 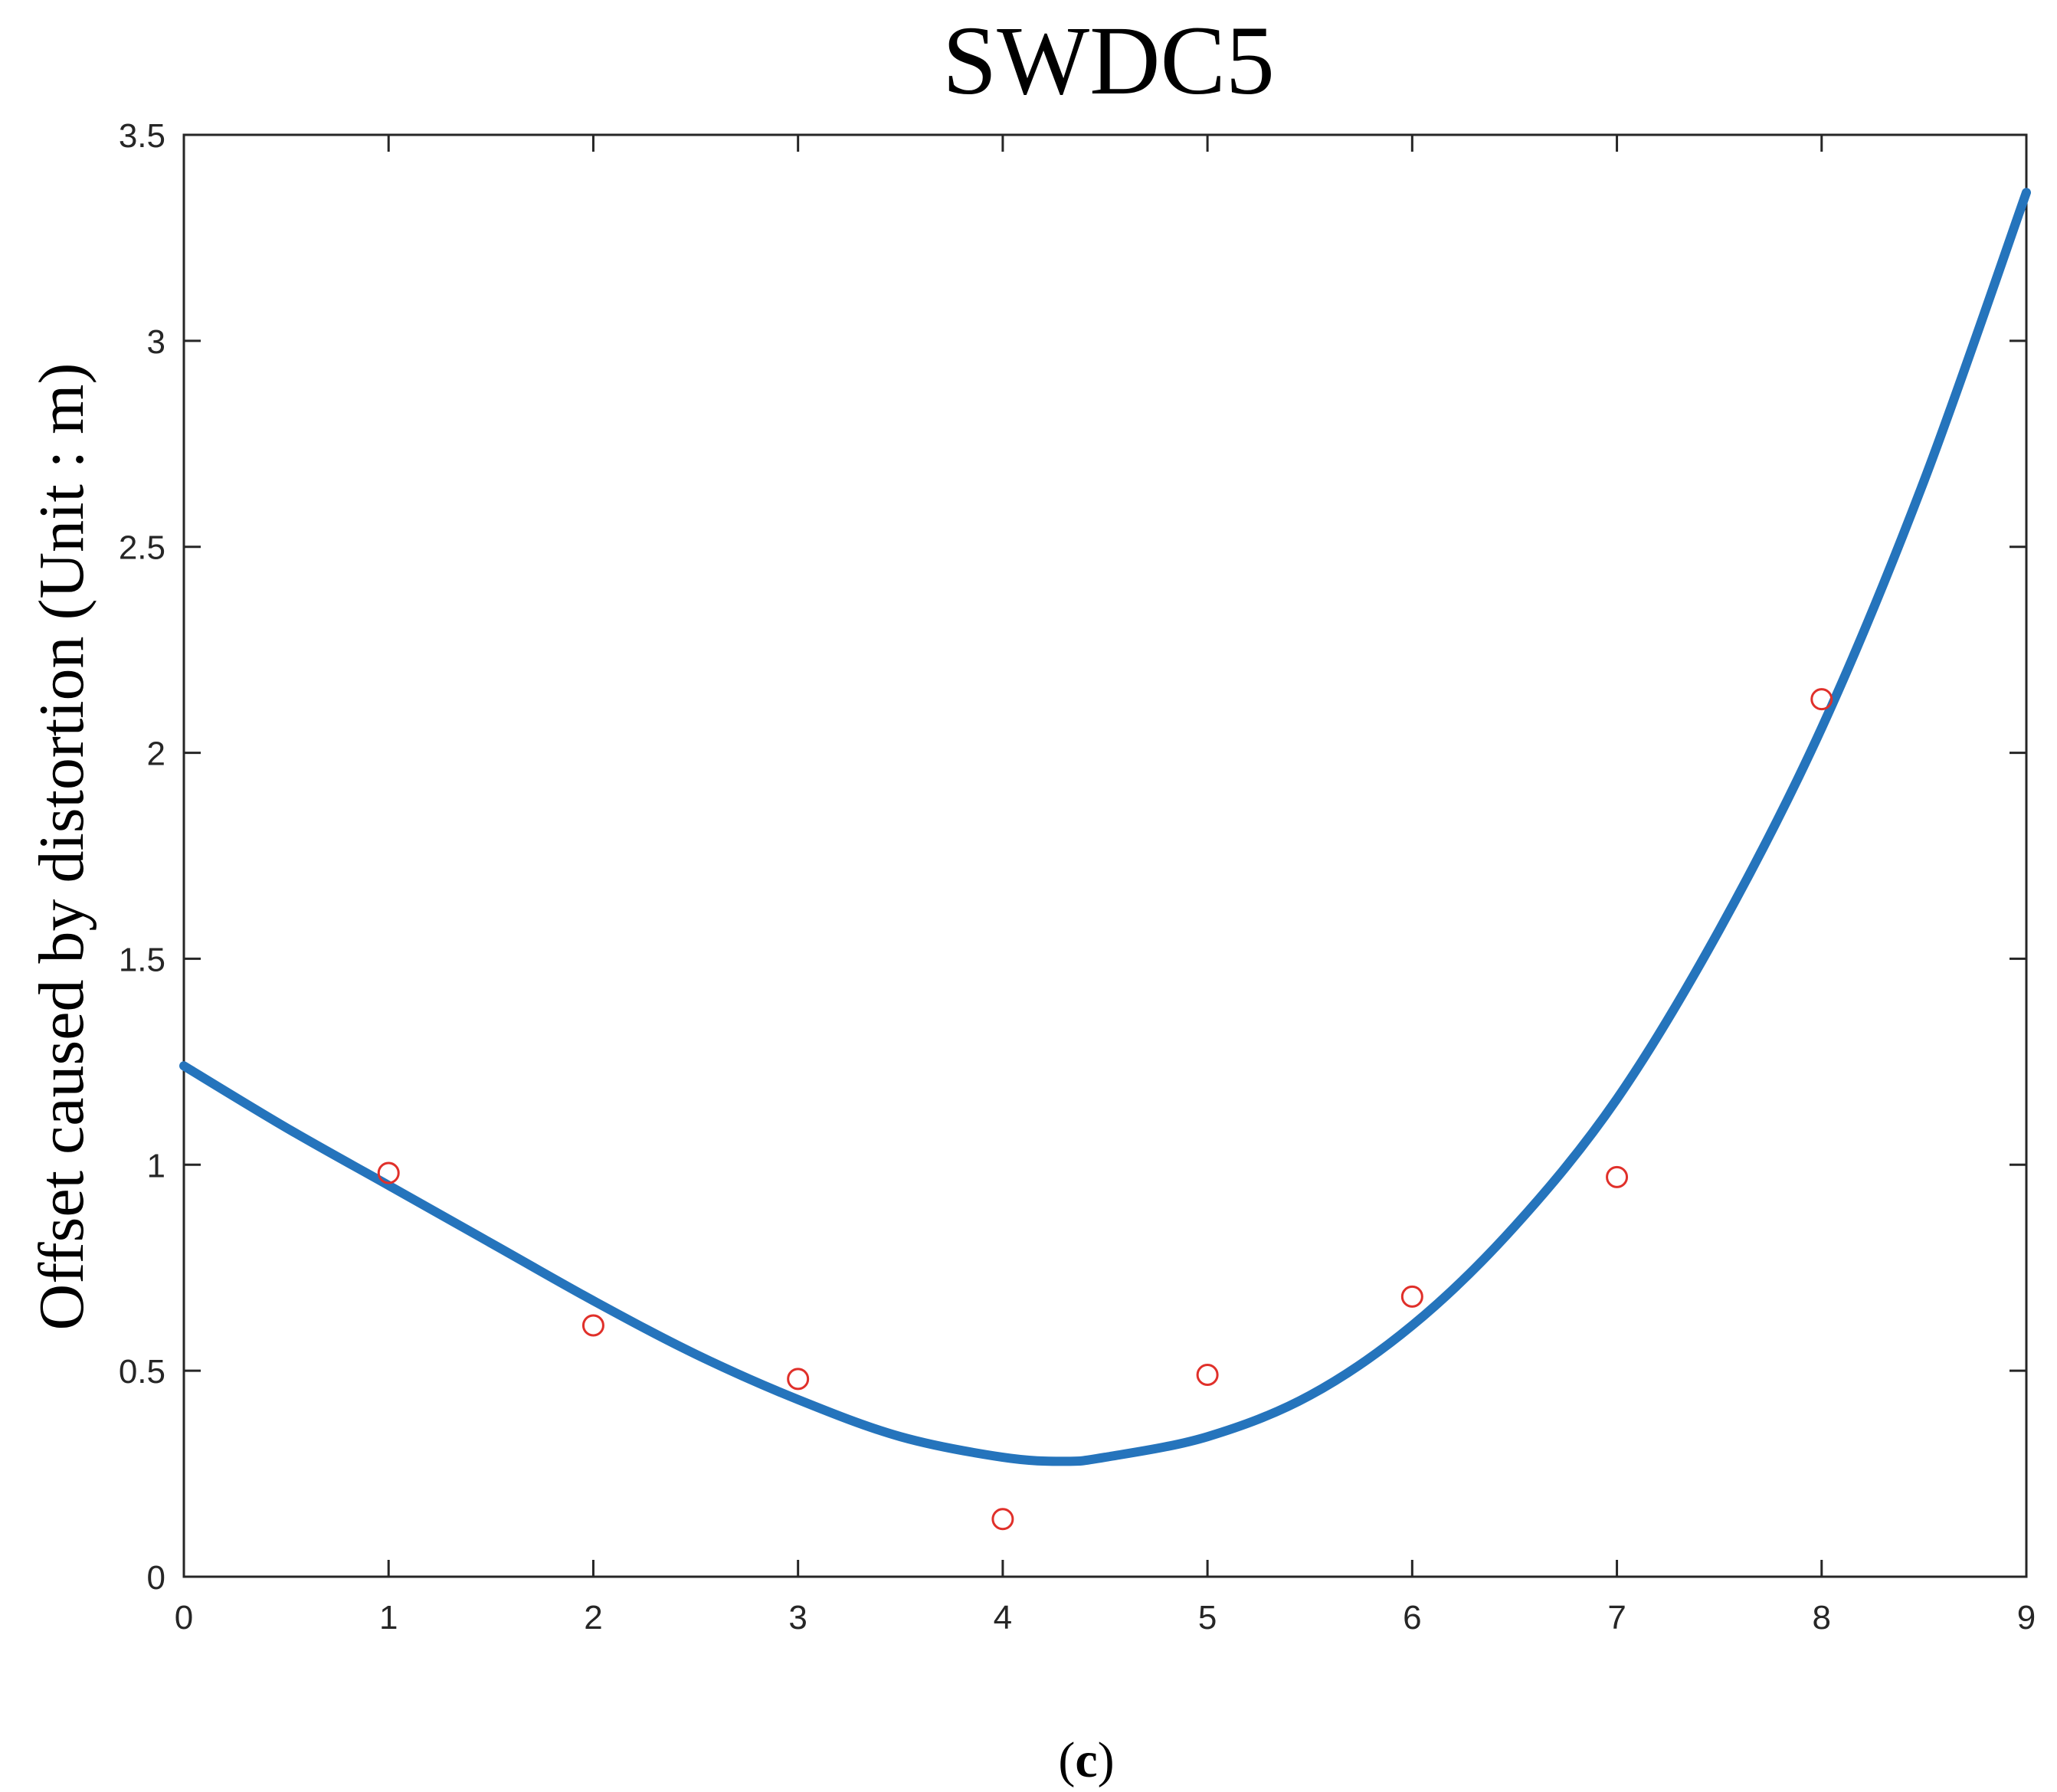 I want to click on x-tick-label: 2, so click(x=593, y=1618).